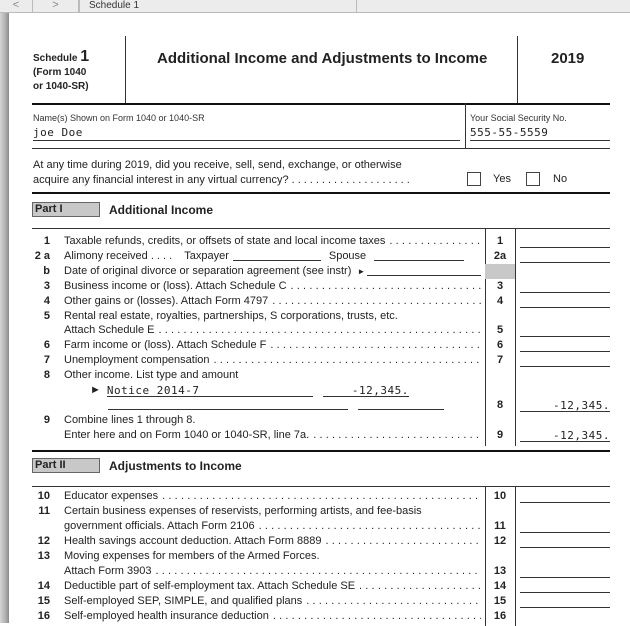 The width and height of the screenshot is (630, 626). What do you see at coordinates (500, 586) in the screenshot?
I see `line-box-number: 14` at bounding box center [500, 586].